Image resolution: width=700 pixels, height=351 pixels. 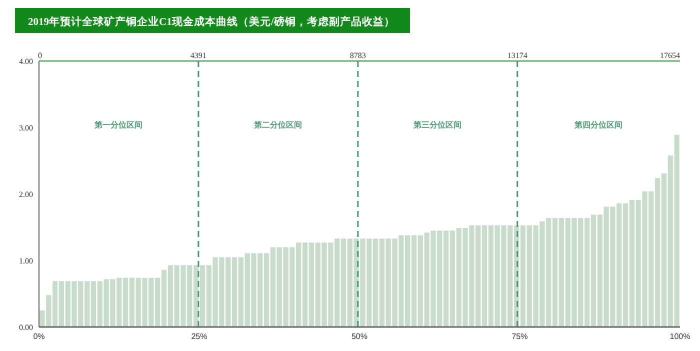 I want to click on x-tick-label: 25%, so click(x=199, y=336).